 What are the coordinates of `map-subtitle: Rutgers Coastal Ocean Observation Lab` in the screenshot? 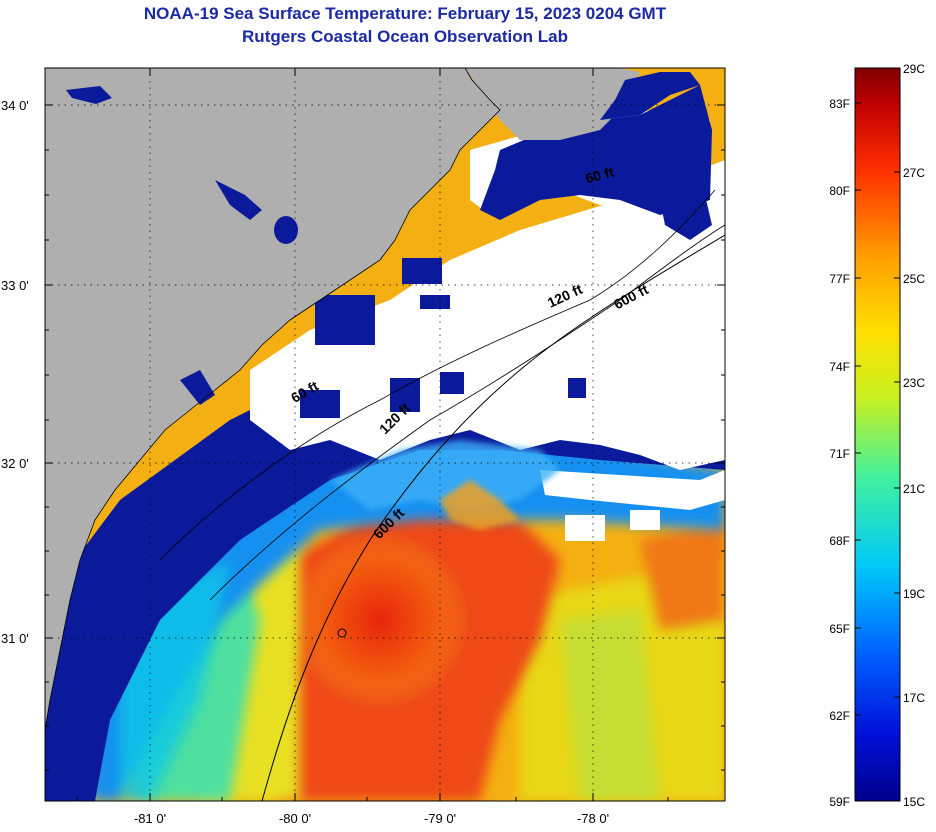 It's located at (405, 36).